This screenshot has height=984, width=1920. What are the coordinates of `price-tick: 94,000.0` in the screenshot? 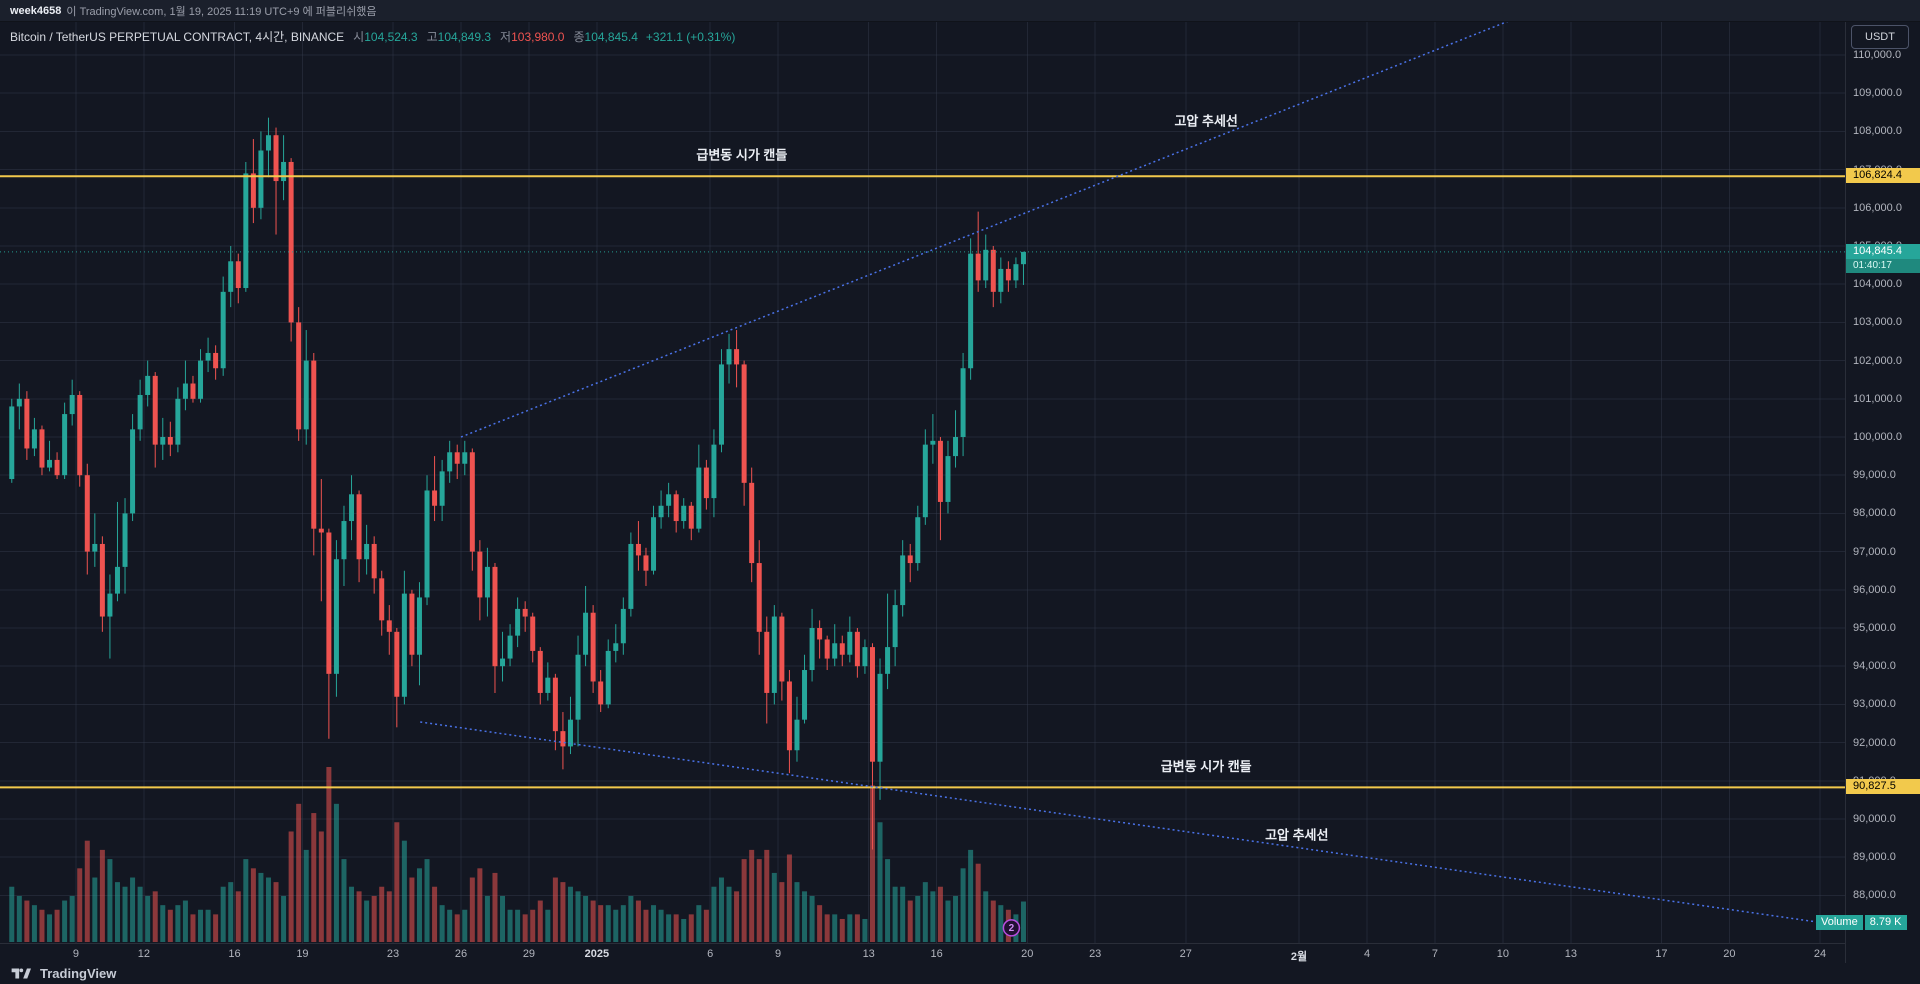 It's located at (1874, 666).